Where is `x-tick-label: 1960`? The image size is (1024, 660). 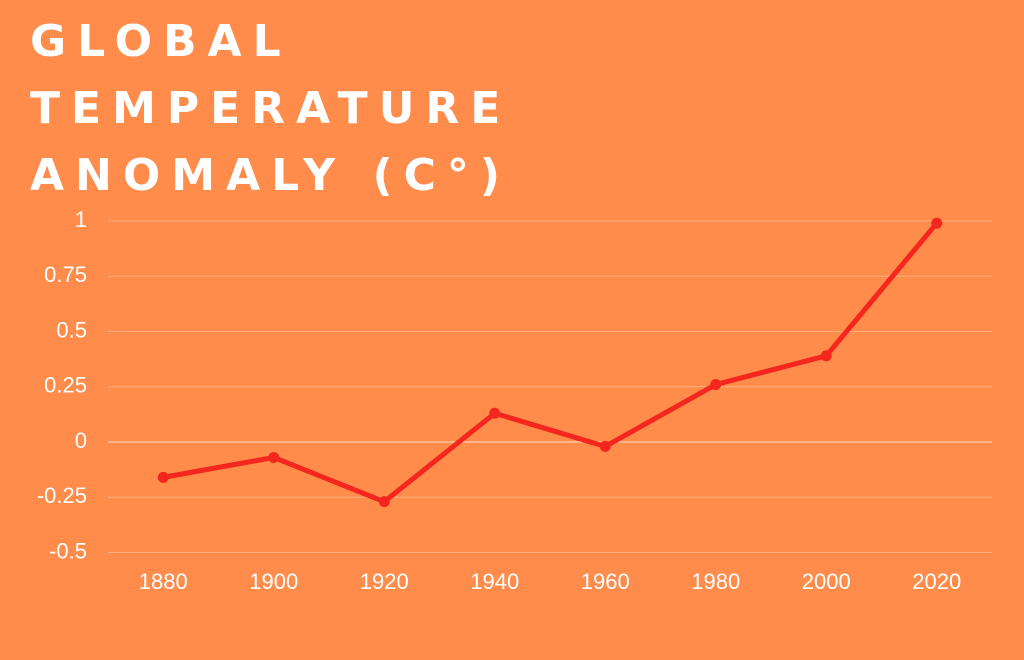
x-tick-label: 1960 is located at coordinates (605, 581).